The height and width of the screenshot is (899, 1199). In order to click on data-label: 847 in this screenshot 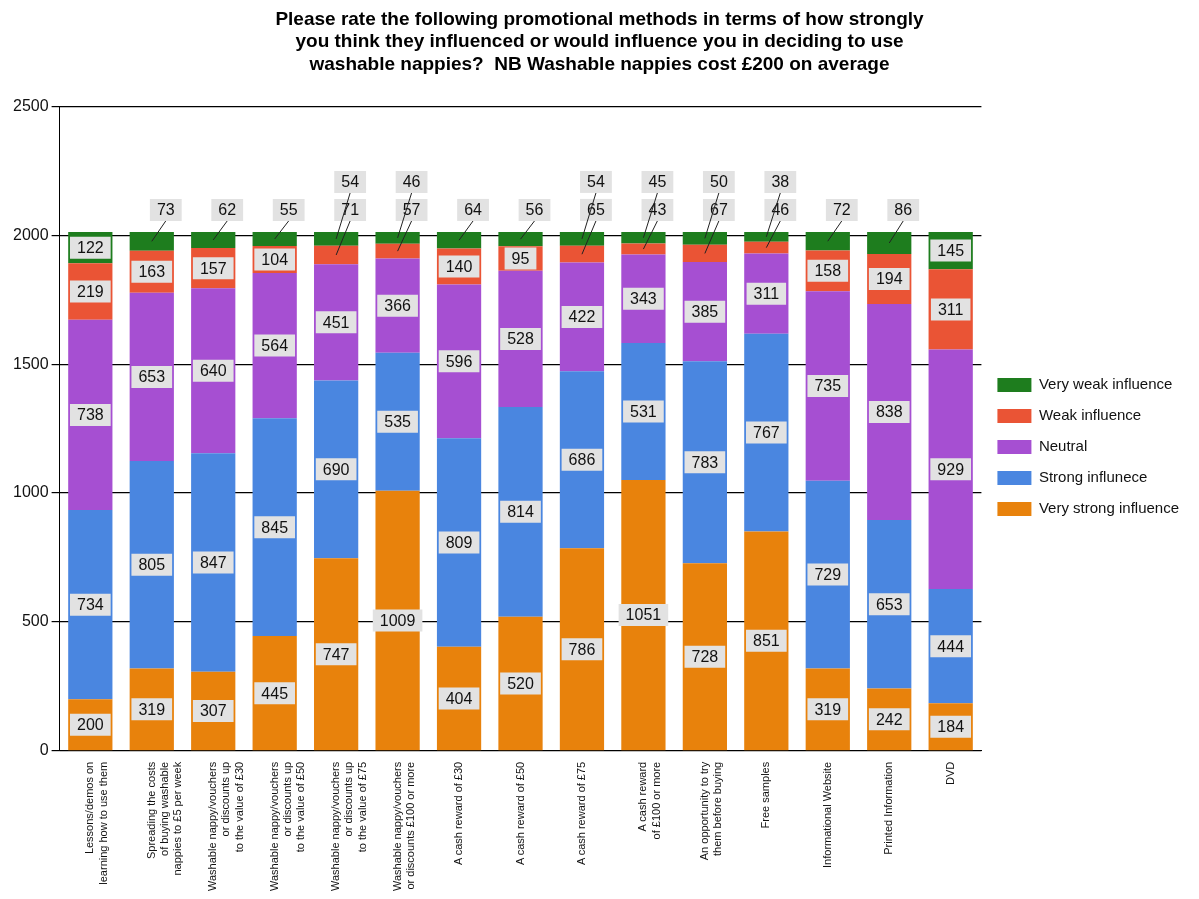, I will do `click(213, 562)`.